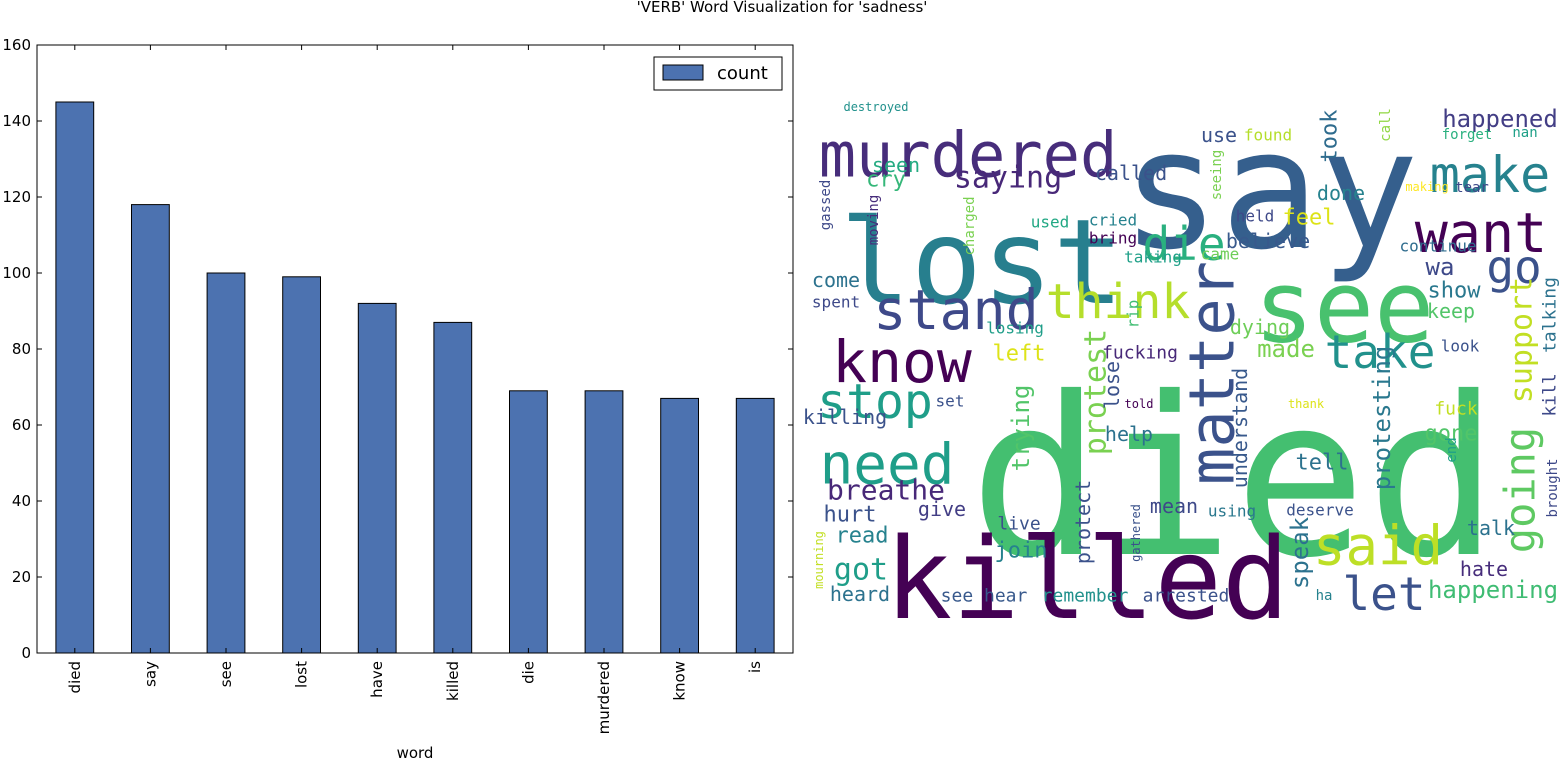 The image size is (1564, 762). I want to click on legend-swatch, so click(683, 72).